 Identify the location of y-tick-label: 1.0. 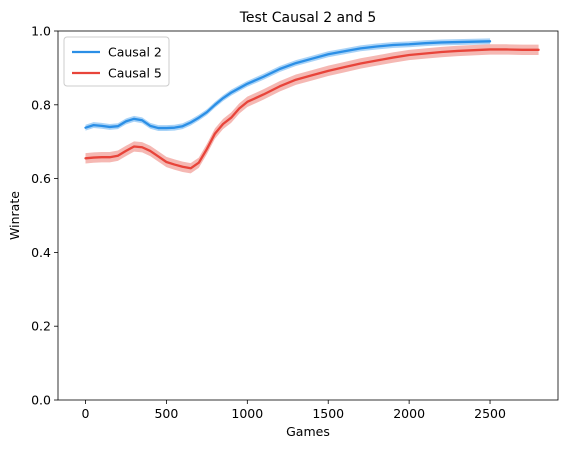
(41, 31).